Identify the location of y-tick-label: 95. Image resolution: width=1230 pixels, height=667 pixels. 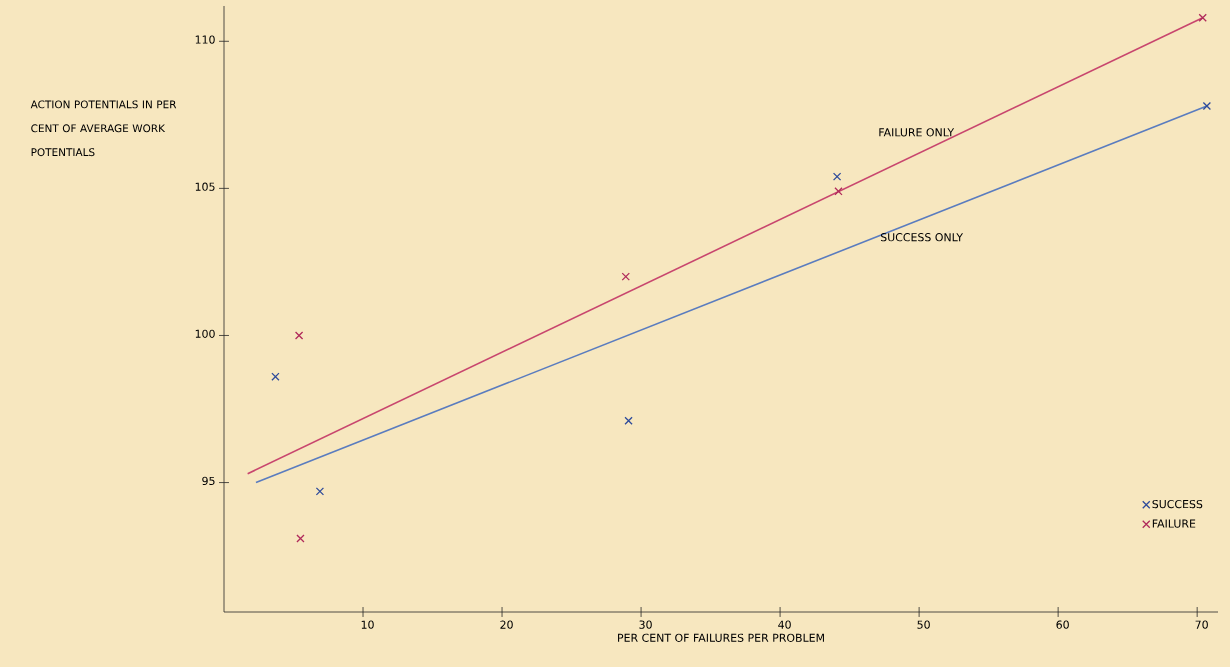
(208, 481).